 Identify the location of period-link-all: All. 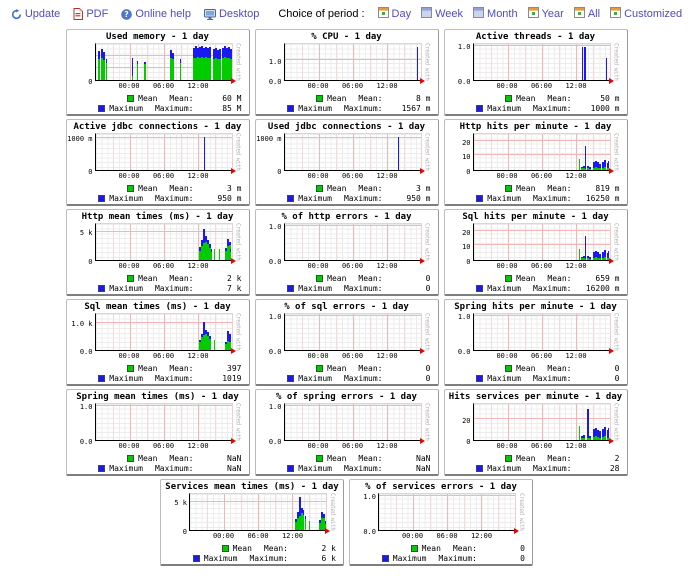
(586, 14).